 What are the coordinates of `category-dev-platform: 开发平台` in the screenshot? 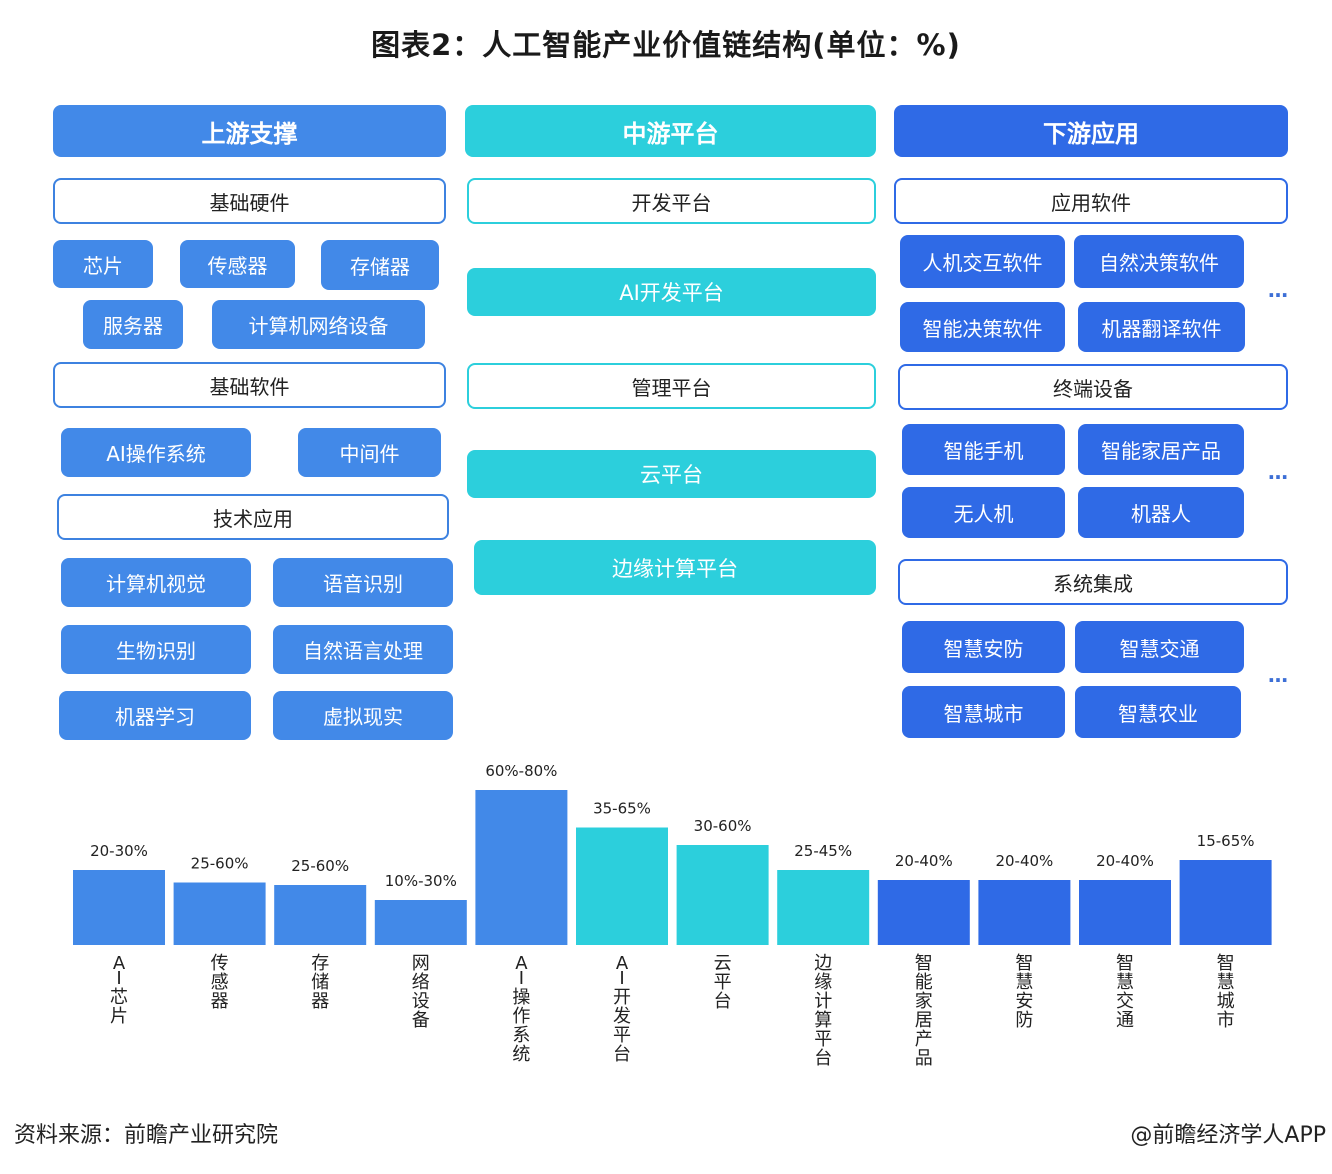 It's located at (671, 201).